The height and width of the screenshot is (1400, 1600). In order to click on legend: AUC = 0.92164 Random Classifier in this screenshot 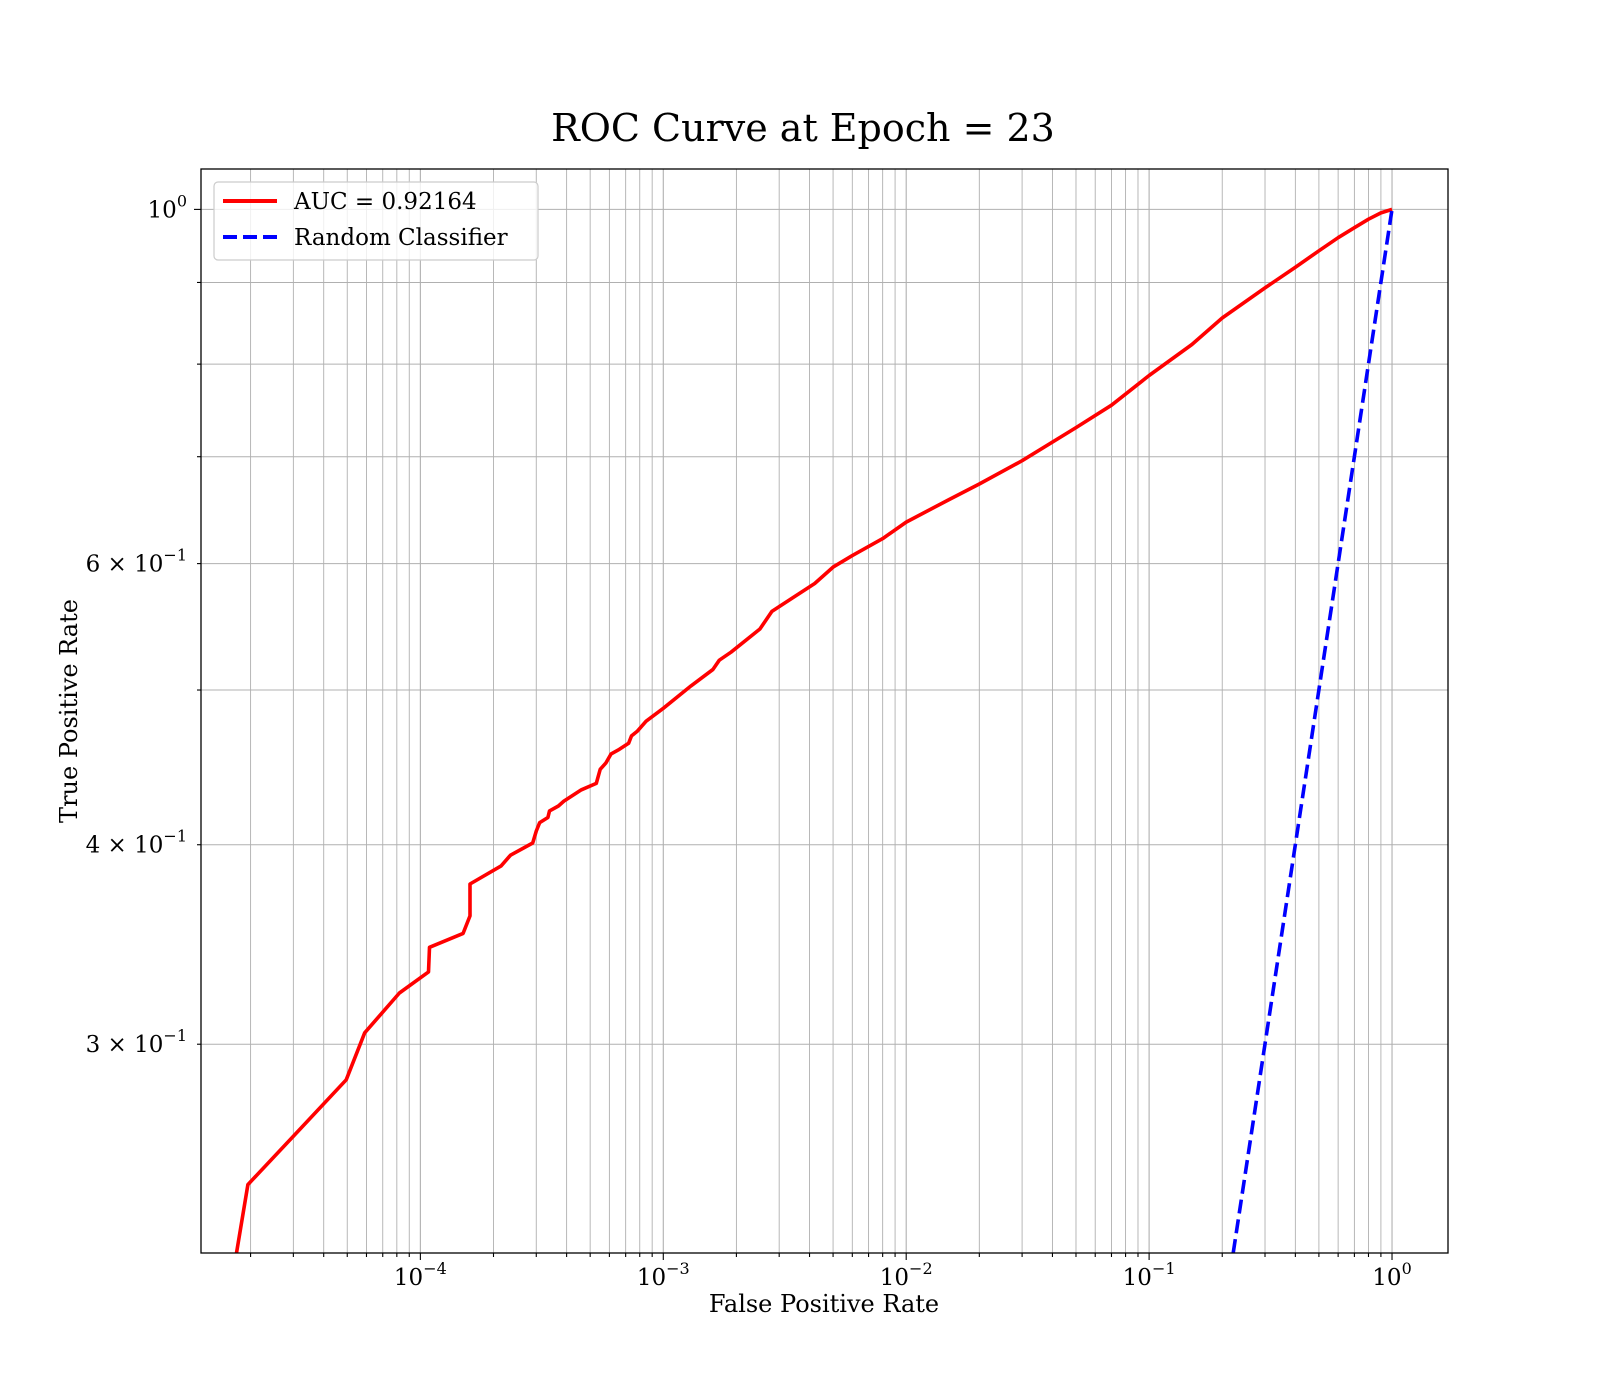, I will do `click(376, 221)`.